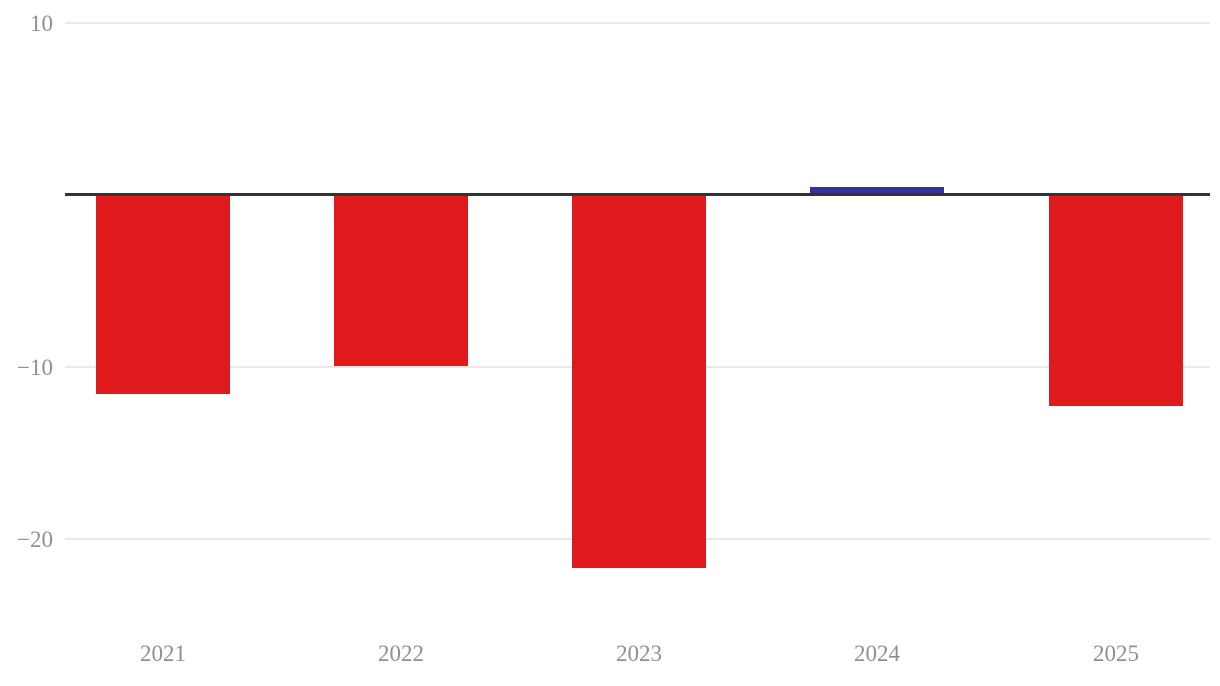  I want to click on y-axis-tick-label: −10, so click(35, 367).